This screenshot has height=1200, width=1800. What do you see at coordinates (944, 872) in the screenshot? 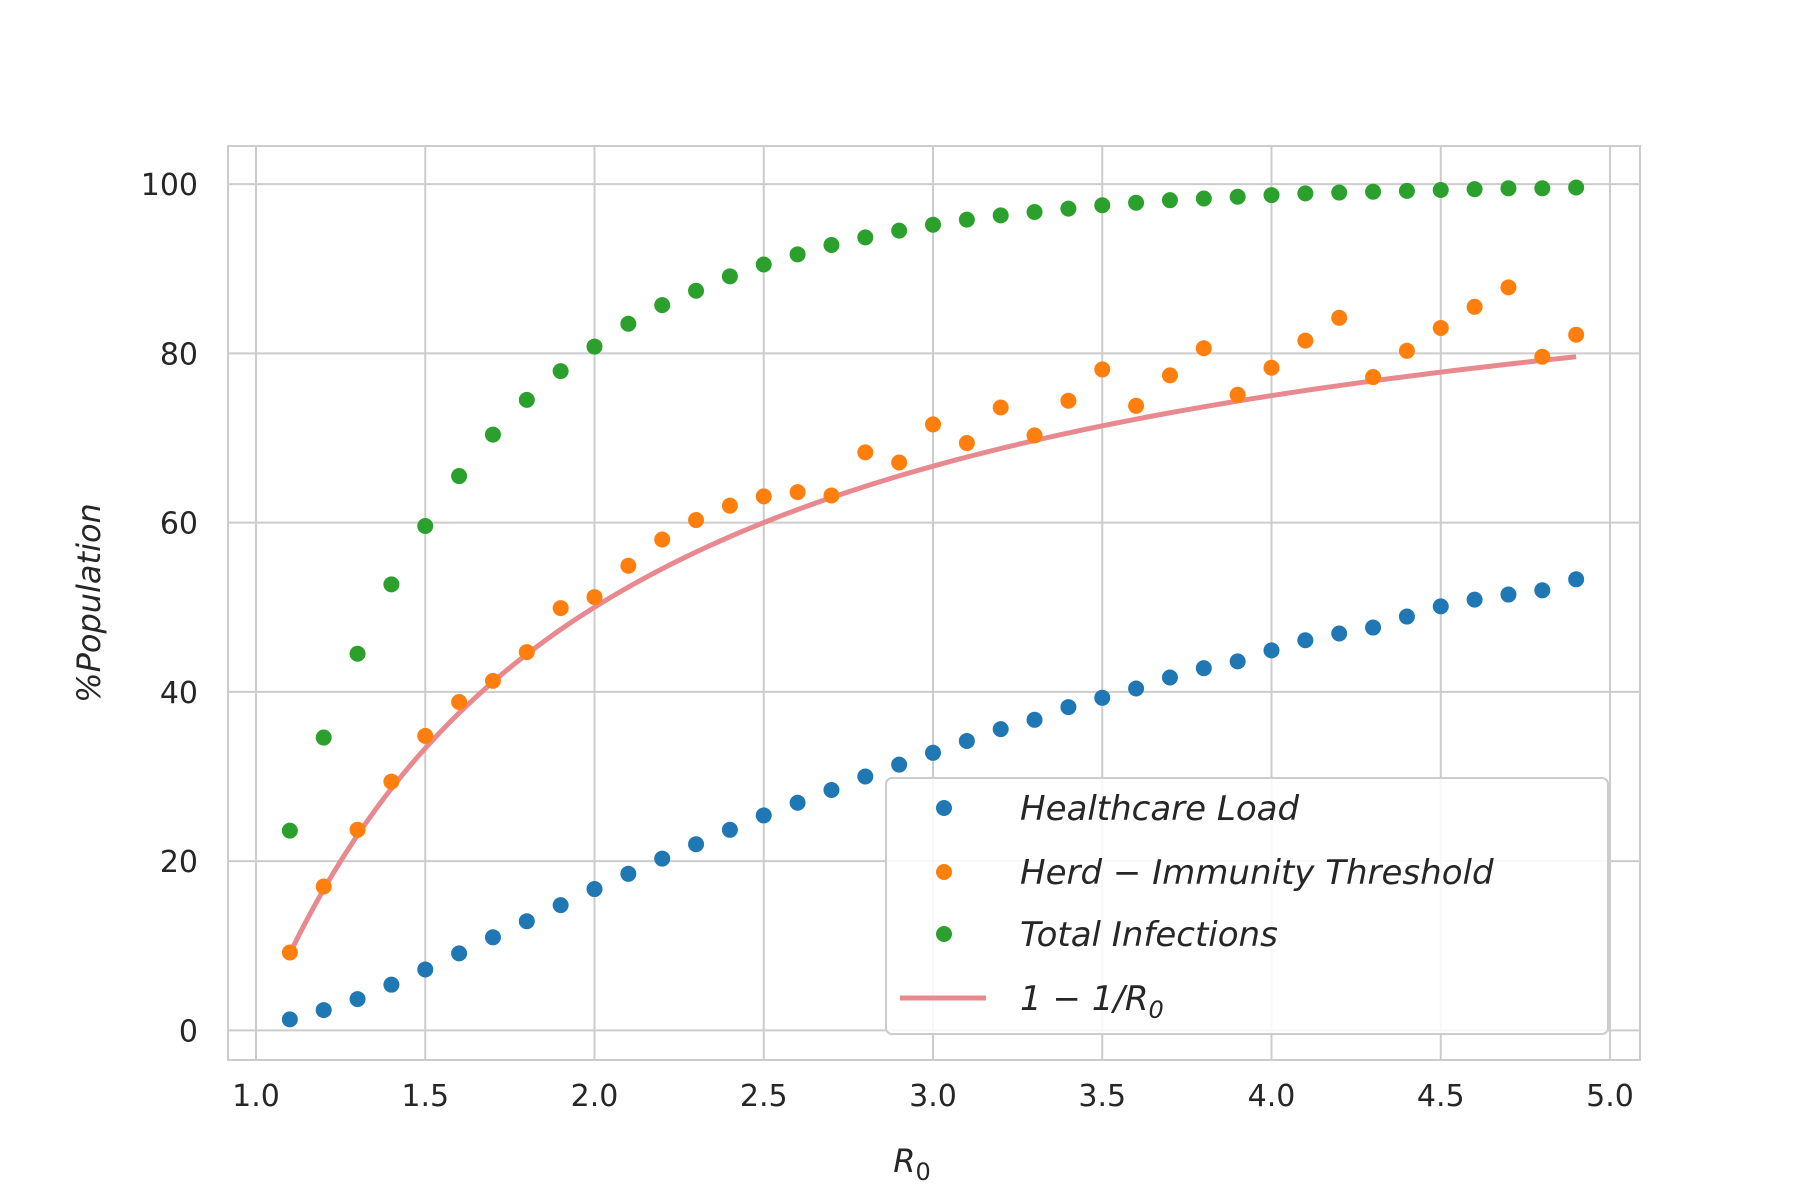
I see `legend-marker-herd-immunity` at bounding box center [944, 872].